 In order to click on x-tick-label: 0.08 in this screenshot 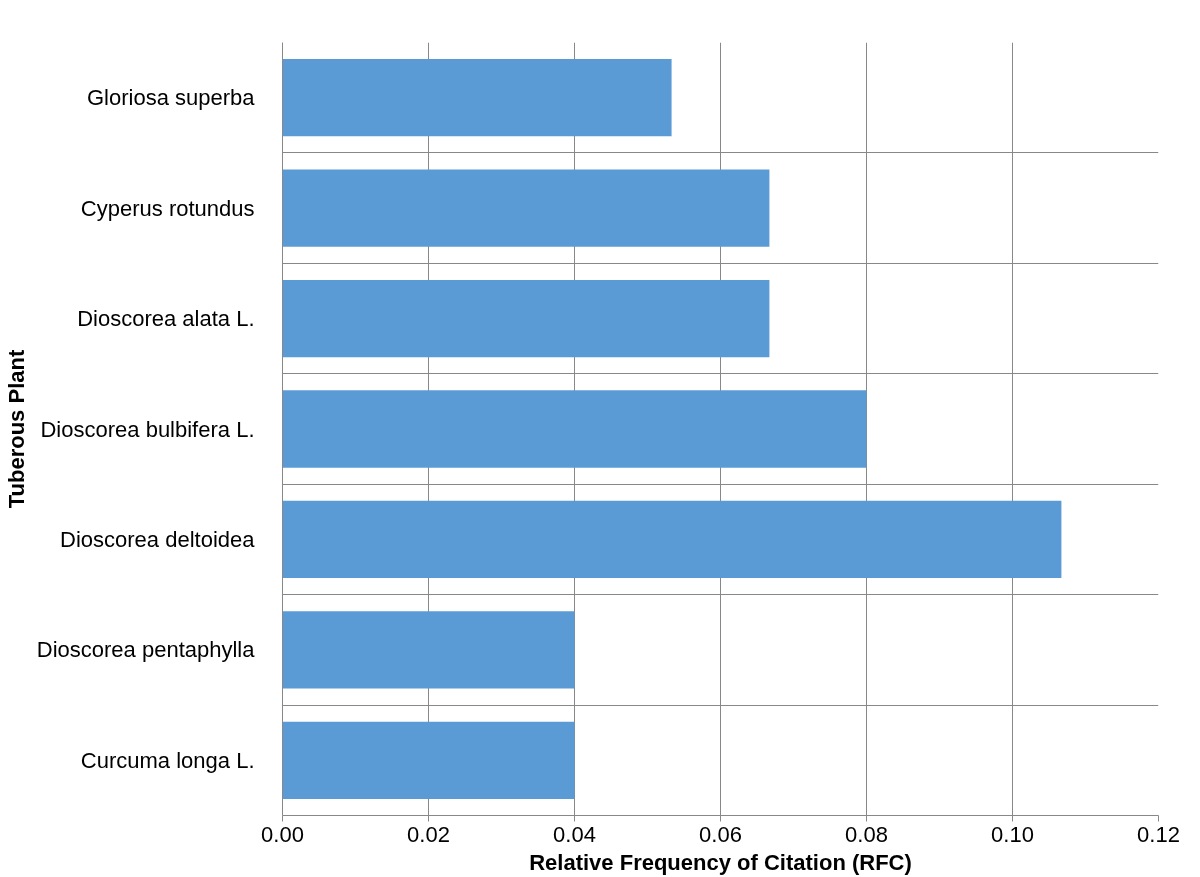, I will do `click(866, 834)`.